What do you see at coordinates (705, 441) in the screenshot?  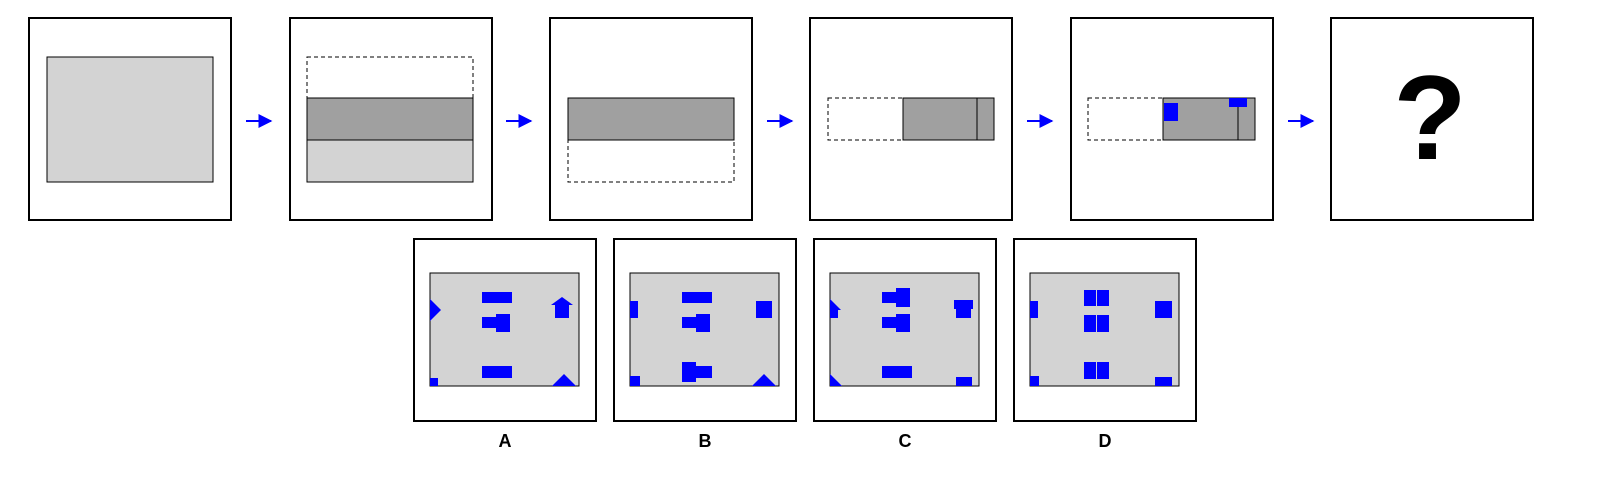 I see `choice-b-label: B` at bounding box center [705, 441].